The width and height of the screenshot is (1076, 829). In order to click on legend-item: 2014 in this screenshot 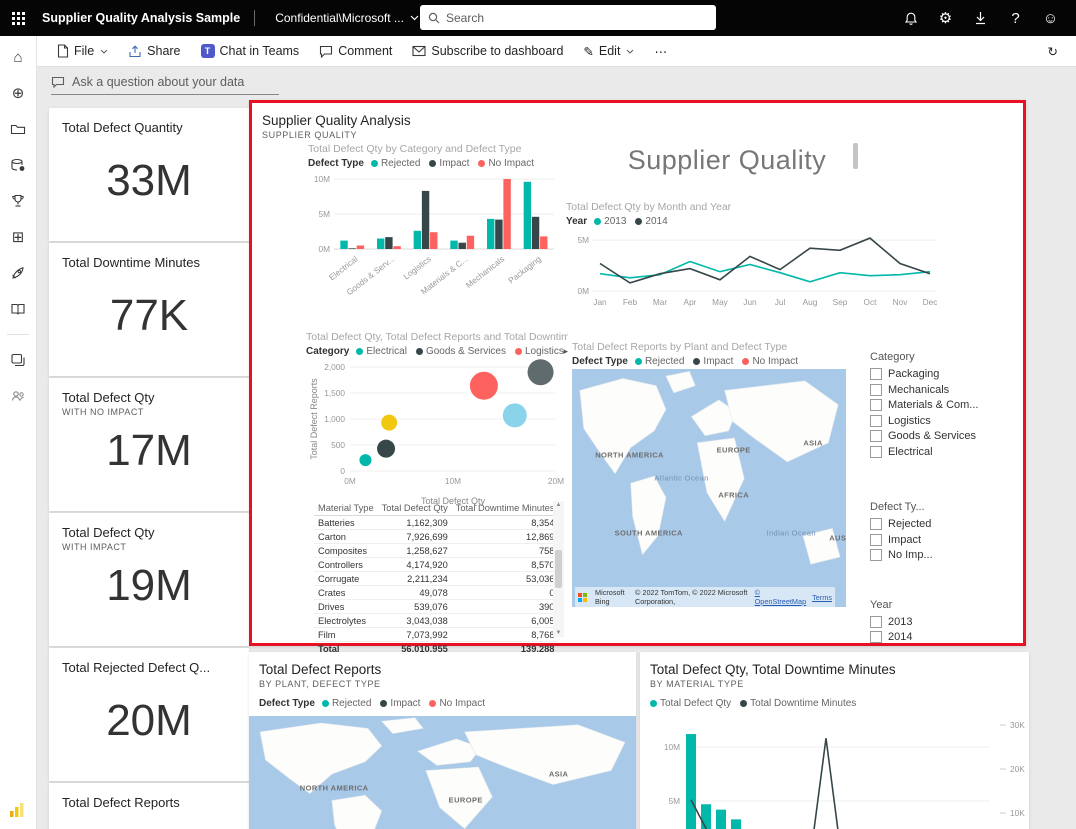, I will do `click(651, 221)`.